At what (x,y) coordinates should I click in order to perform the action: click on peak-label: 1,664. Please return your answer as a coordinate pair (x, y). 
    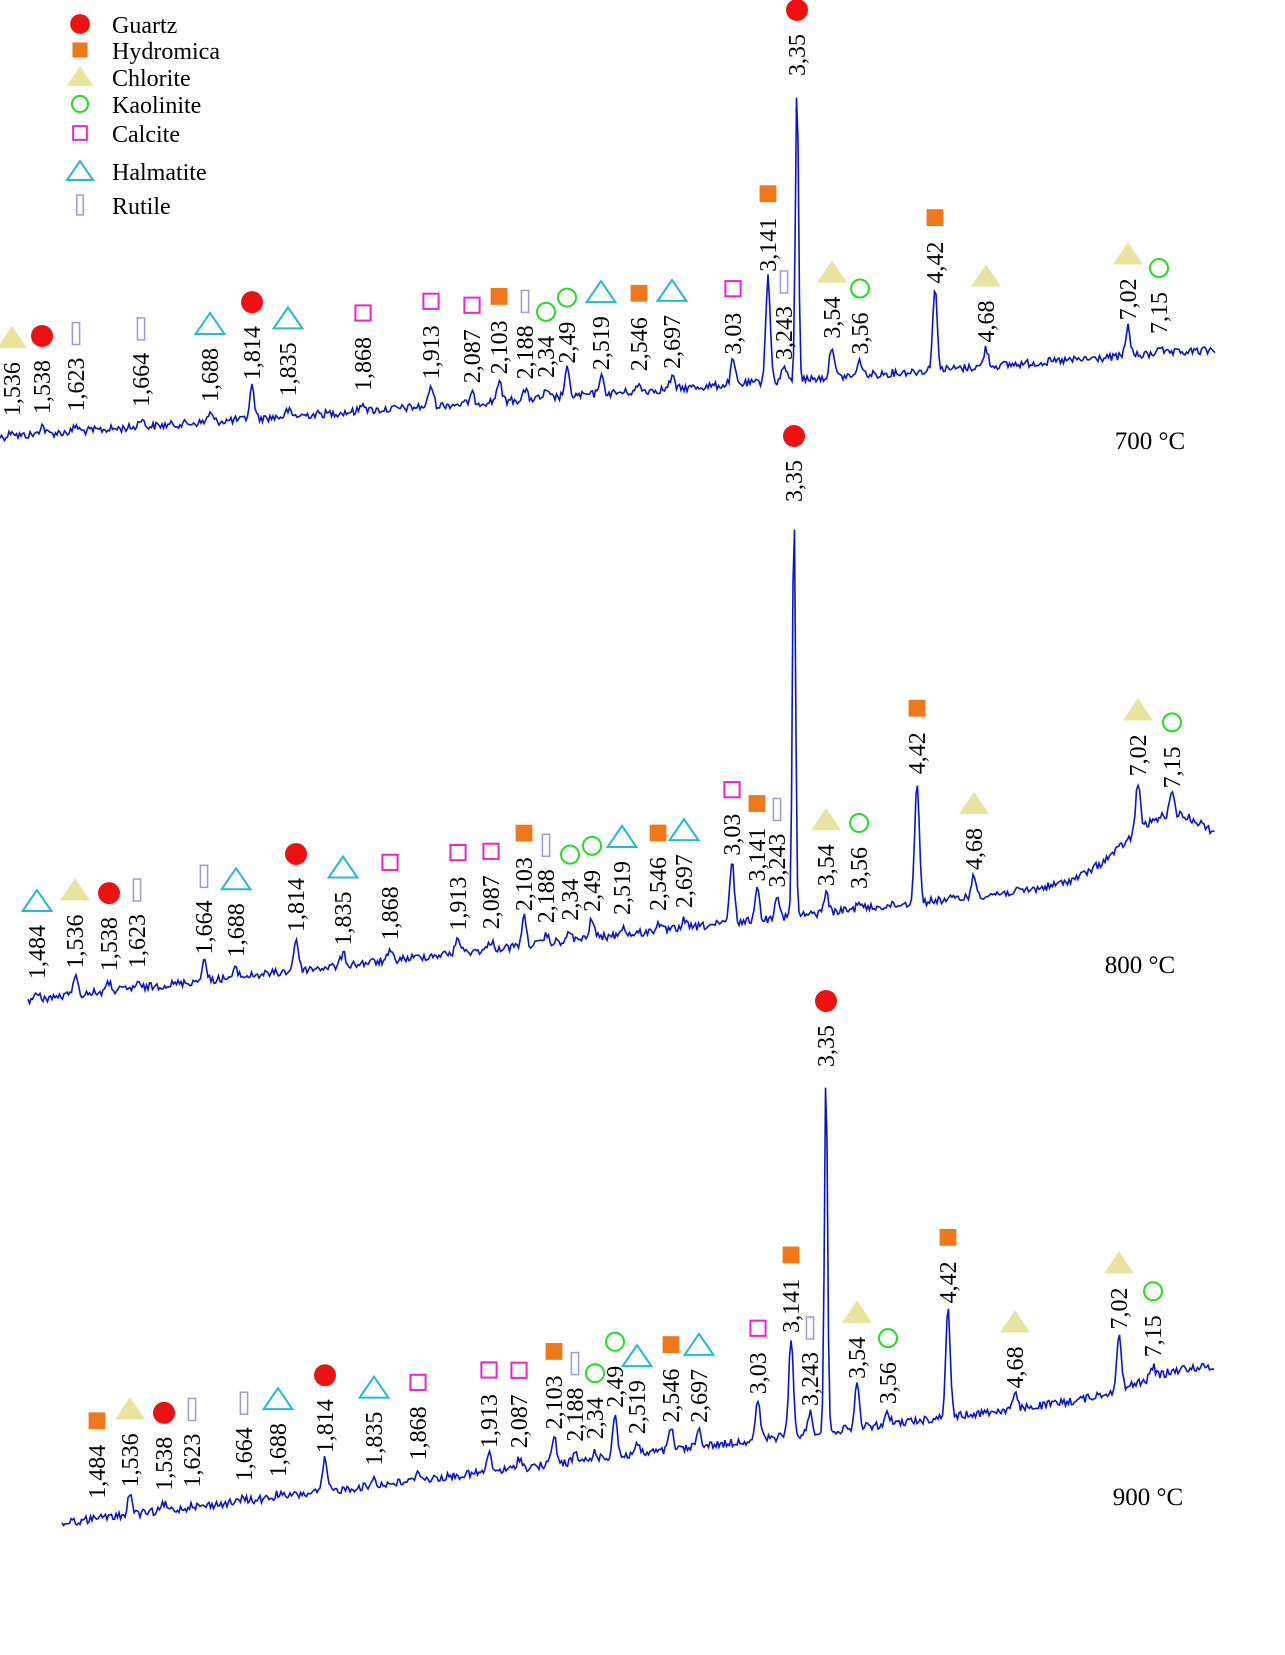
    Looking at the image, I should click on (205, 927).